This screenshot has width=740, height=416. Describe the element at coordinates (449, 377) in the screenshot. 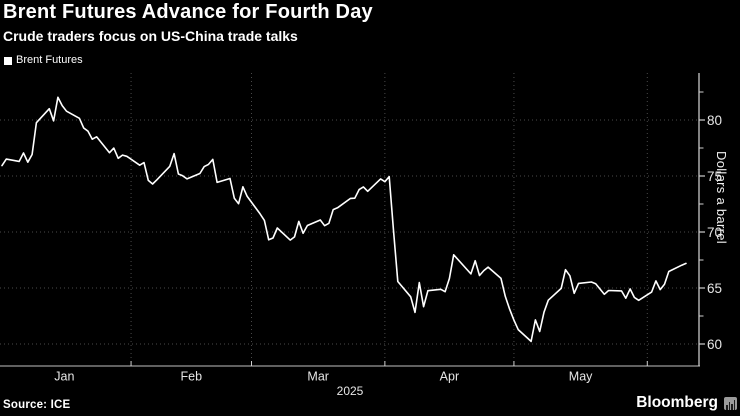

I see `x-tick-label: Apr` at that location.